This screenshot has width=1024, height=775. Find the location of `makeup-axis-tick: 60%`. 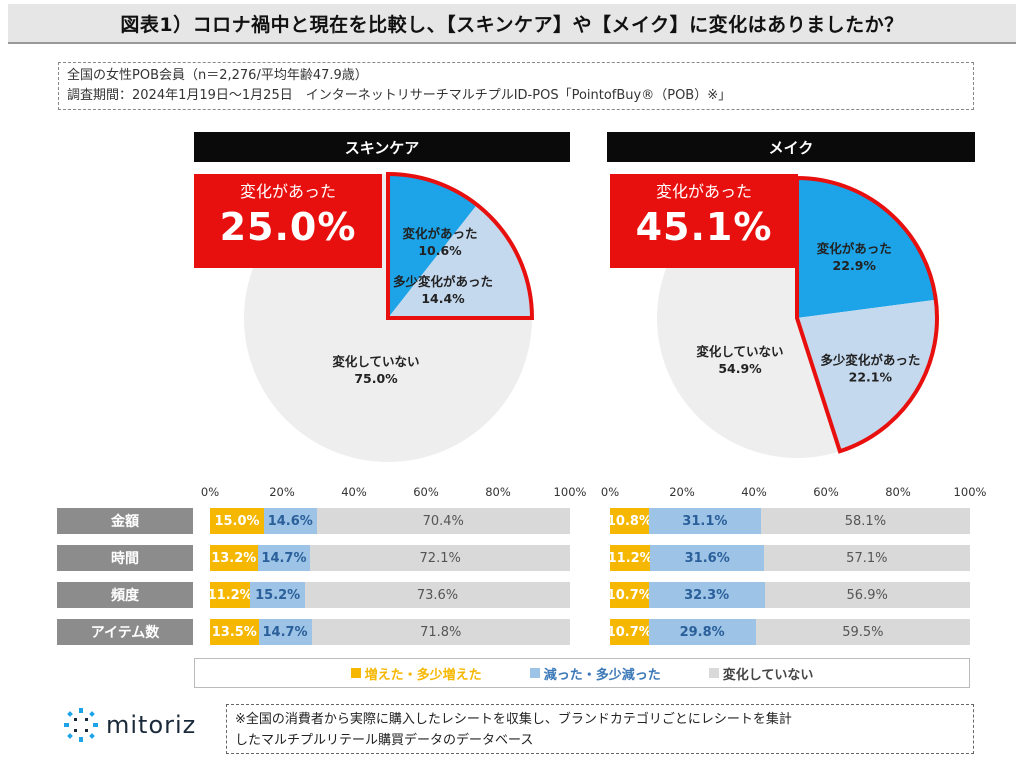

makeup-axis-tick: 60% is located at coordinates (826, 492).